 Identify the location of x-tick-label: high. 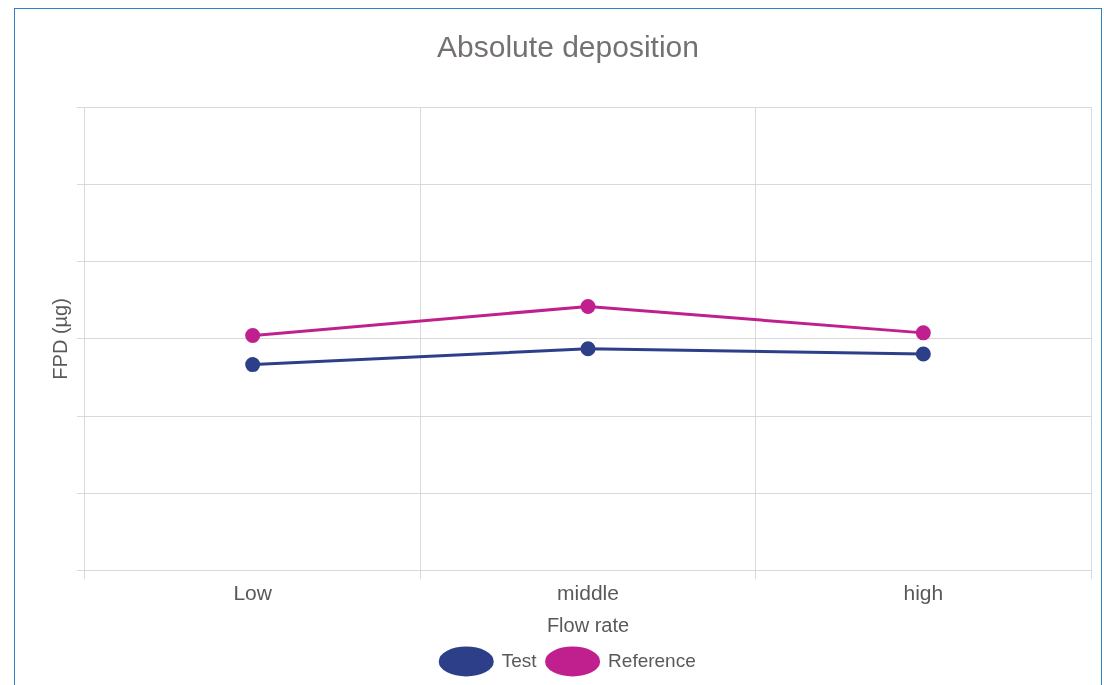
(923, 593).